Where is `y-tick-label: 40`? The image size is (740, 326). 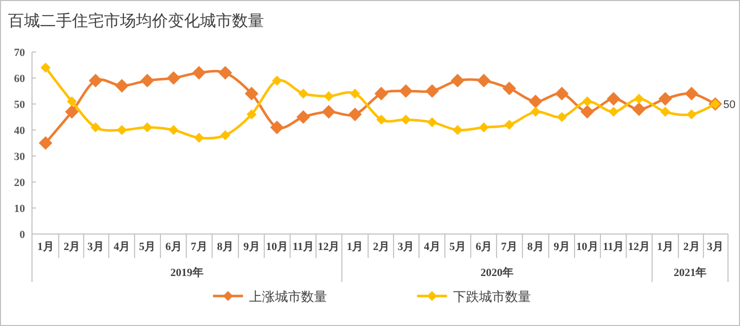 y-tick-label: 40 is located at coordinates (20, 131).